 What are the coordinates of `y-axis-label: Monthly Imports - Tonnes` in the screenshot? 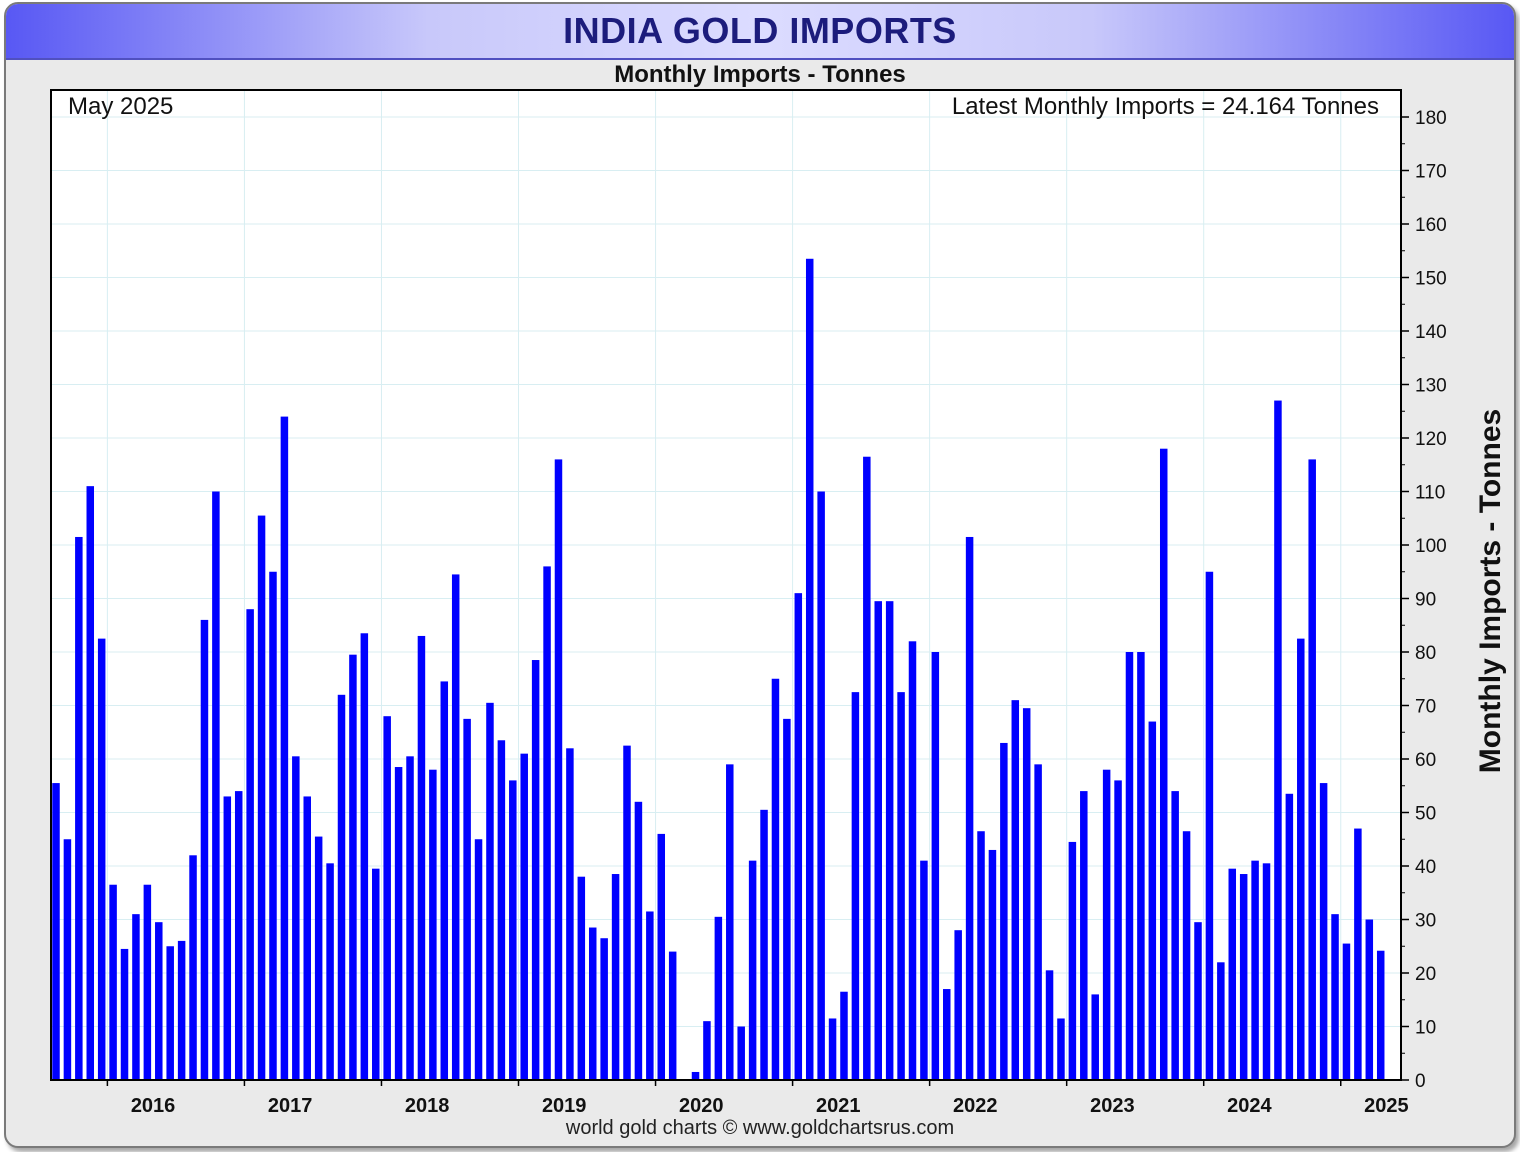 It's located at (1490, 591).